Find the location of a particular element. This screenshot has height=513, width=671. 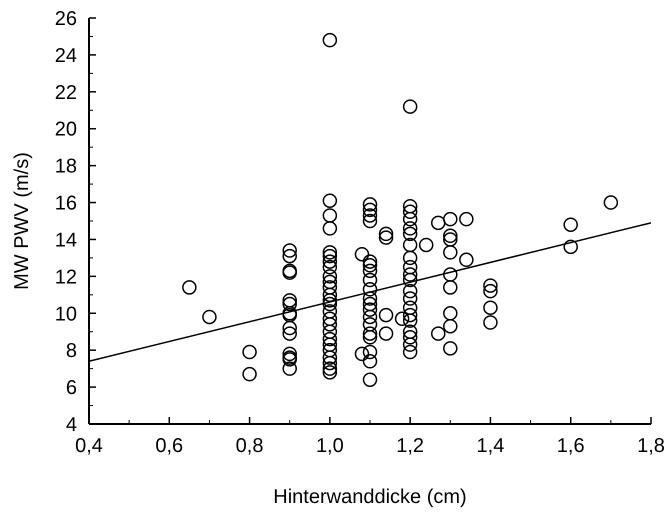

x-tick-label: 0,8 is located at coordinates (250, 446).